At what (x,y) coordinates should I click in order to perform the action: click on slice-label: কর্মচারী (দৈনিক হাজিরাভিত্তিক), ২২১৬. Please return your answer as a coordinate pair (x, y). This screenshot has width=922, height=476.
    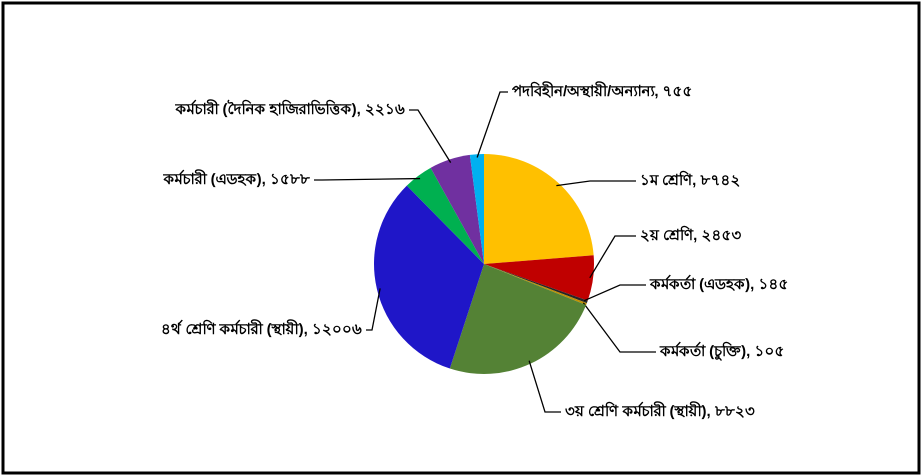
    Looking at the image, I should click on (290, 109).